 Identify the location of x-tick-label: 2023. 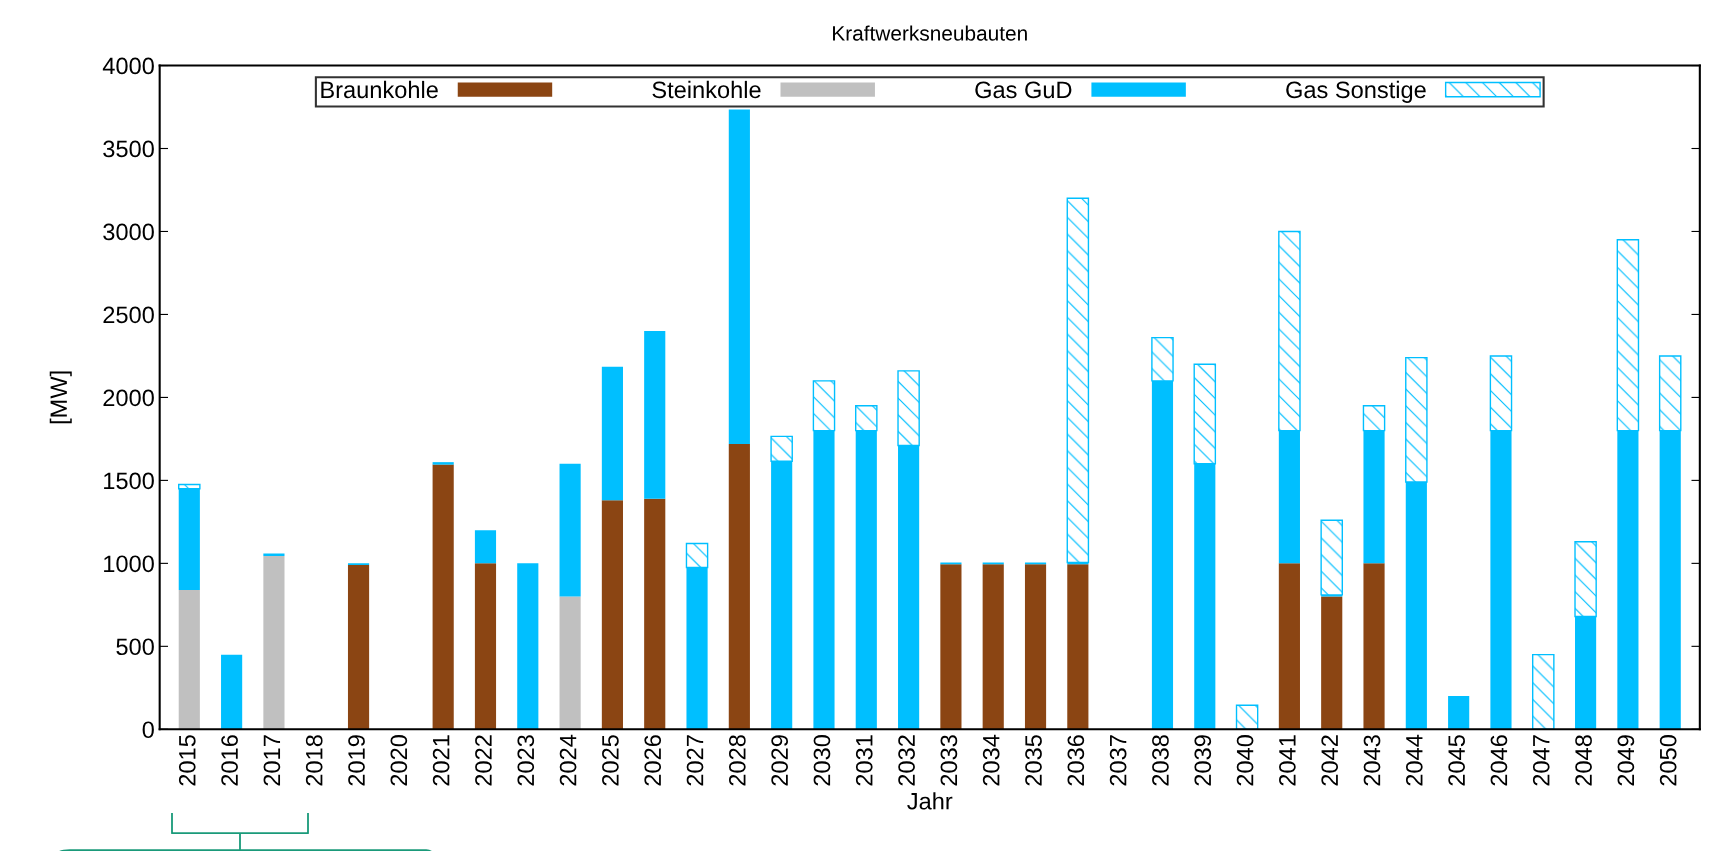
(526, 760).